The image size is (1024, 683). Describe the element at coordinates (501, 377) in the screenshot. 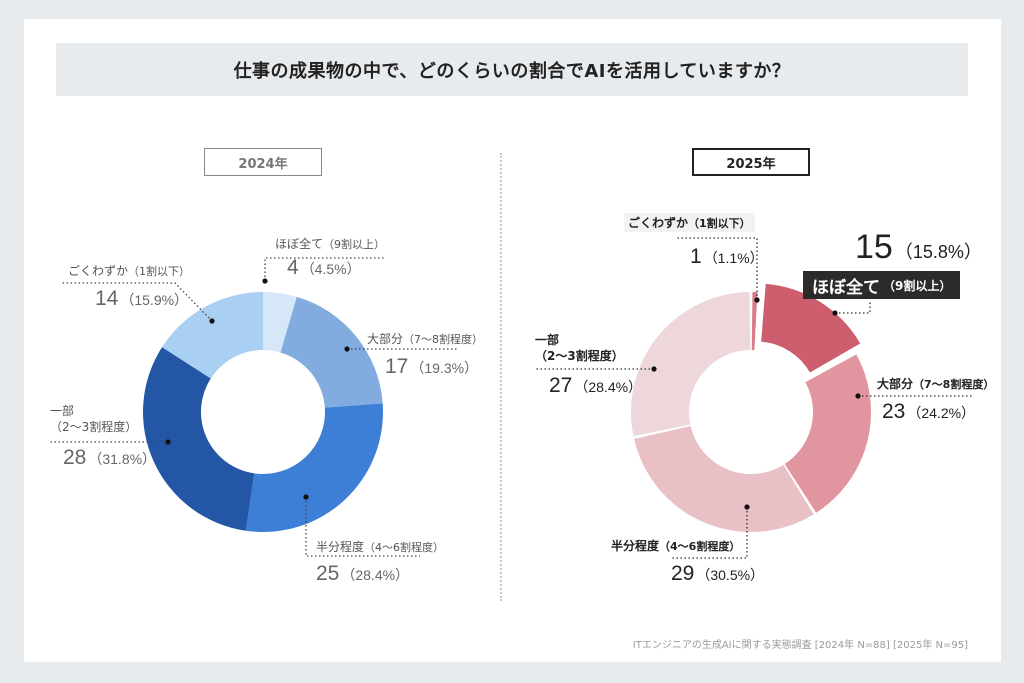

I see `divider` at that location.